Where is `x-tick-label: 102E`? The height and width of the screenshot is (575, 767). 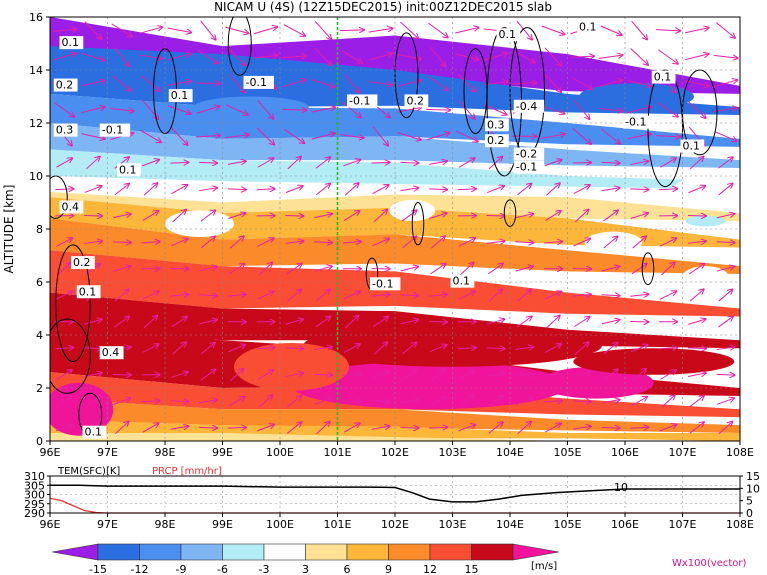
x-tick-label: 102E is located at coordinates (395, 452).